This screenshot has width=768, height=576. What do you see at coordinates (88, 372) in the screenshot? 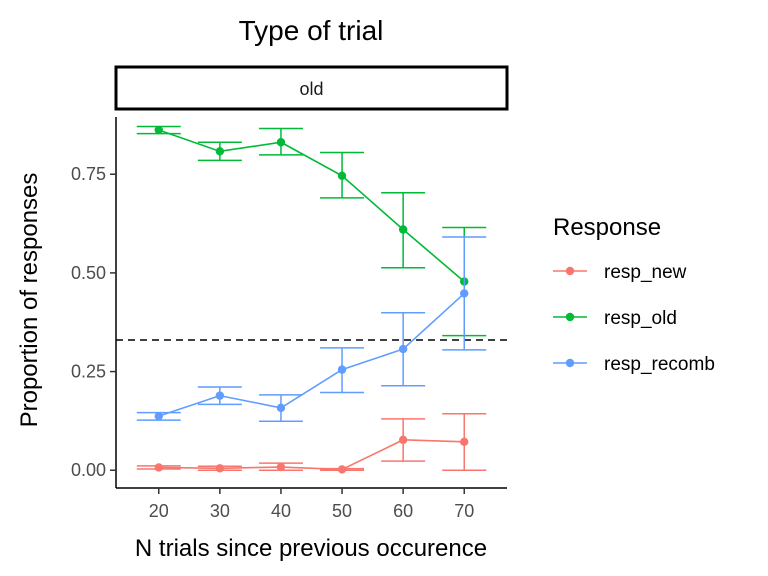
I see `y-tick-label: 0.25` at bounding box center [88, 372].